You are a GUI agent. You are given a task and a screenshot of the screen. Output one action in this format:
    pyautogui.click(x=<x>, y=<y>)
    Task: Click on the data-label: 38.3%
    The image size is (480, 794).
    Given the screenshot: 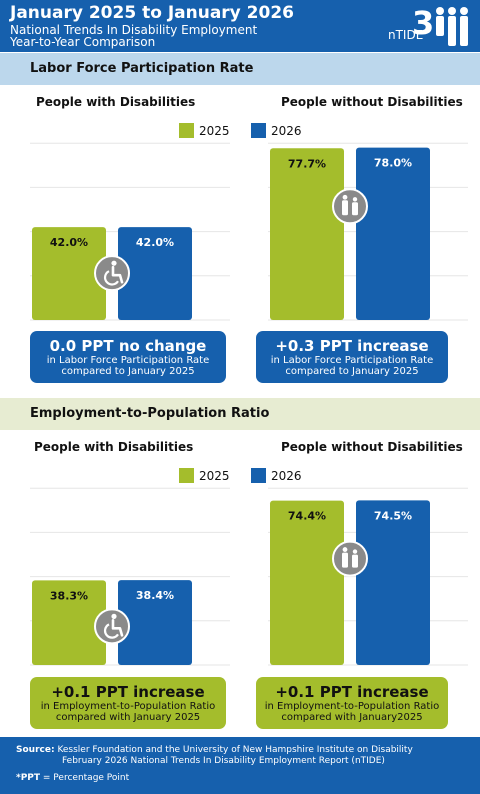 What is the action you would take?
    pyautogui.click(x=69, y=595)
    